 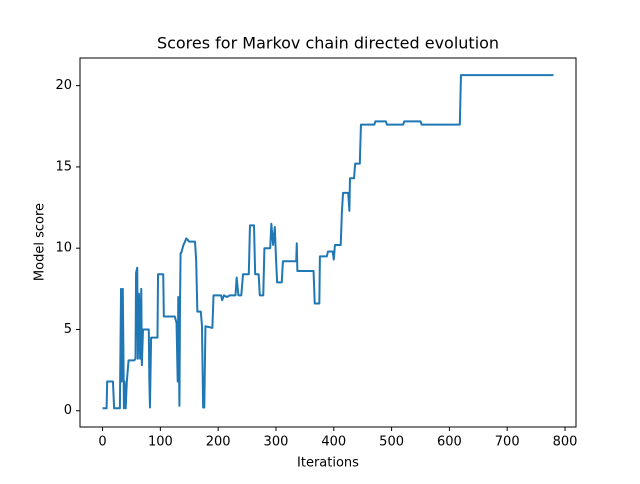 I want to click on x-tick-label: 400, so click(x=333, y=442).